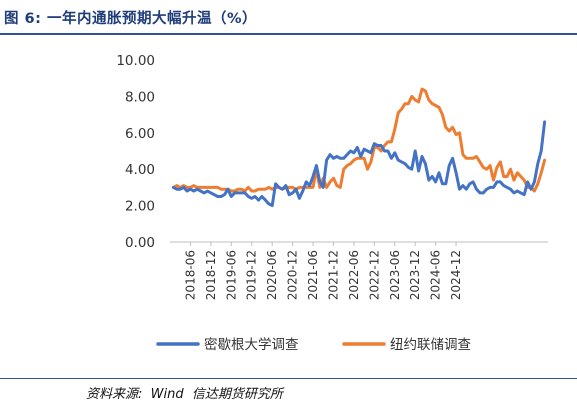 This screenshot has width=577, height=408. What do you see at coordinates (333, 275) in the screenshot?
I see `x-tick-label: 2021-12` at bounding box center [333, 275].